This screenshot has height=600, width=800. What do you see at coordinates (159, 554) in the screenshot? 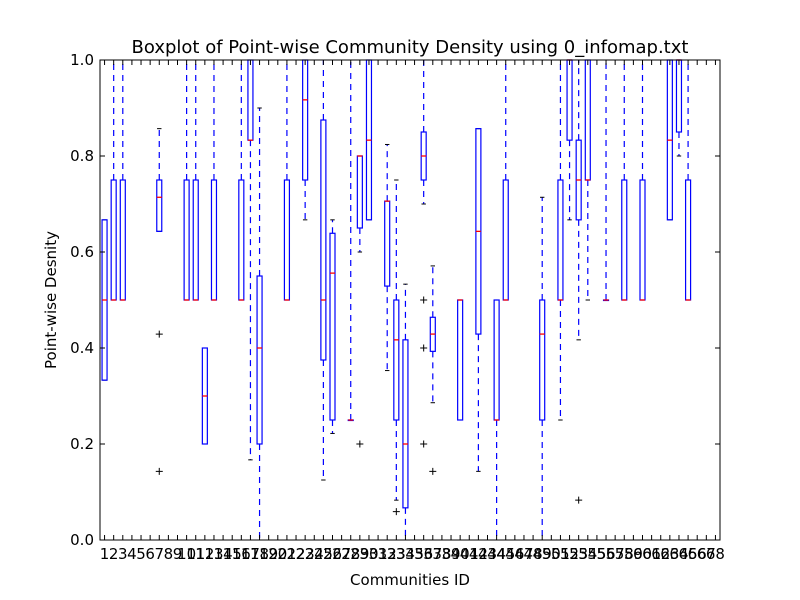
I see `x-tick-label: 7` at bounding box center [159, 554].